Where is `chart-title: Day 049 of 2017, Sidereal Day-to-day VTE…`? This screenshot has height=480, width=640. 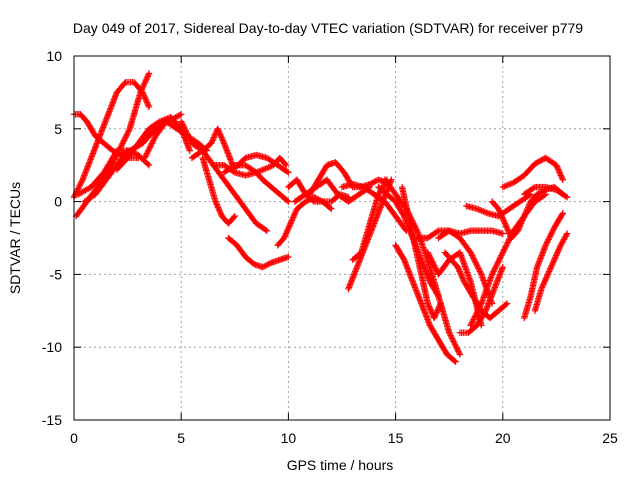 chart-title: Day 049 of 2017, Sidereal Day-to-day VTE… is located at coordinates (328, 28).